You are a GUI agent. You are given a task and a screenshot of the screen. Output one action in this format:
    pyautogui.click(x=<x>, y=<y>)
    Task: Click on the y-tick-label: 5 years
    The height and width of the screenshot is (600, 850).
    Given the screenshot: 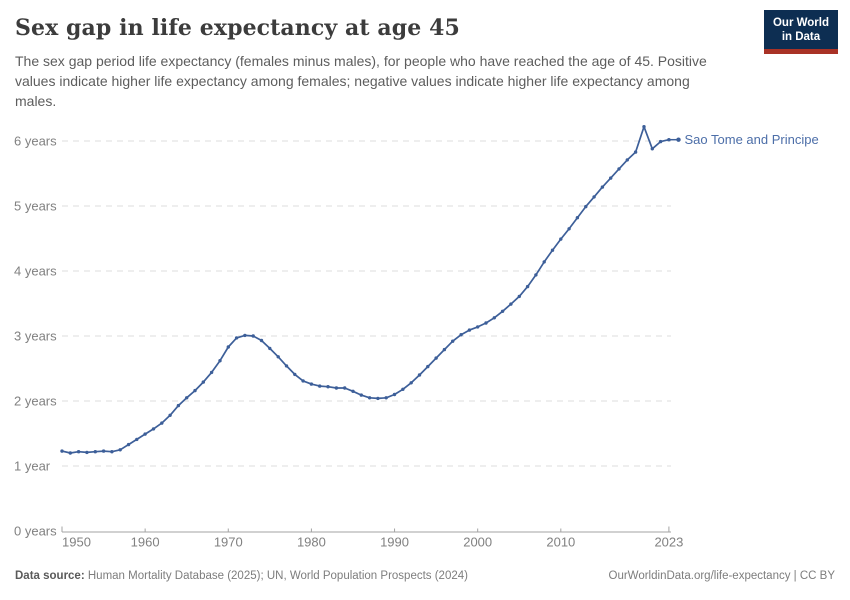 What is the action you would take?
    pyautogui.click(x=35, y=206)
    